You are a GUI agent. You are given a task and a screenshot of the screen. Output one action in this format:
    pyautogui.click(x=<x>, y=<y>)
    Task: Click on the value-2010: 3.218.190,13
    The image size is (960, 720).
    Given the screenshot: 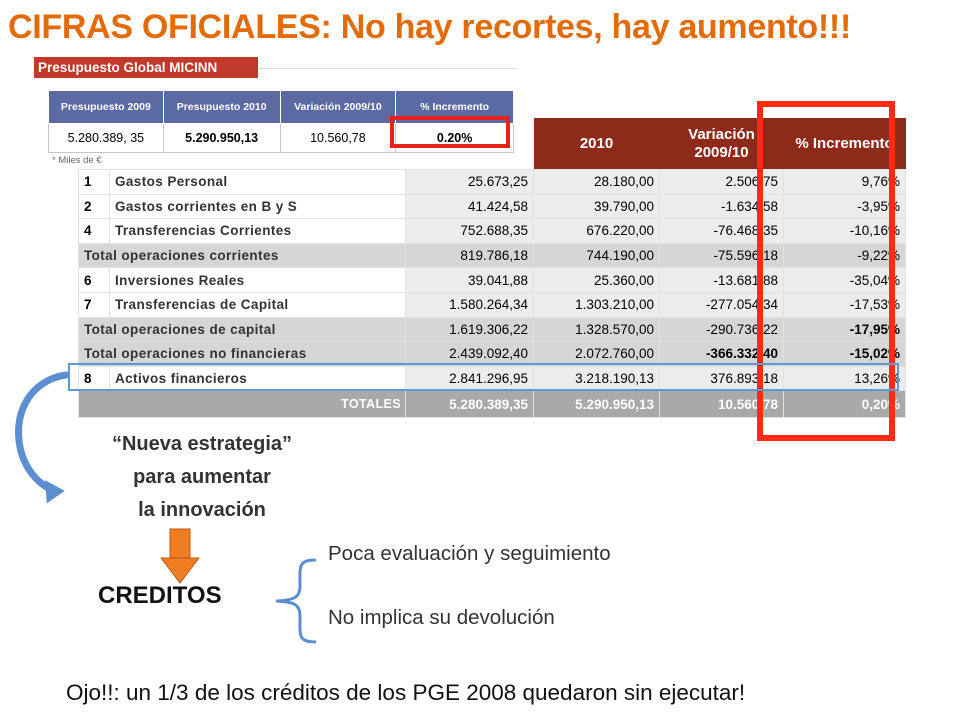 What is the action you would take?
    pyautogui.click(x=596, y=378)
    